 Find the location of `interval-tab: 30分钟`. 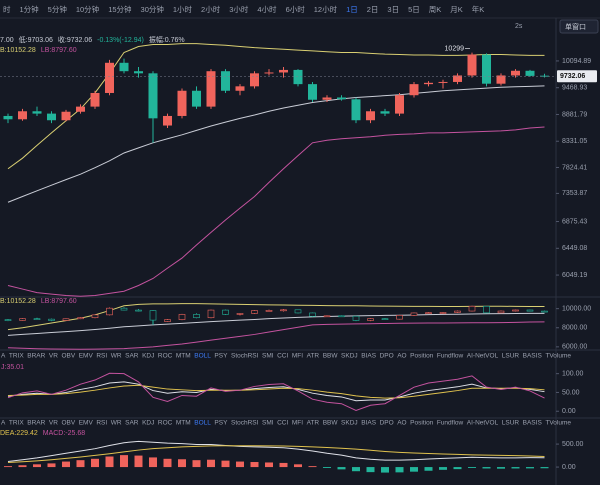

interval-tab: 30分钟 is located at coordinates (153, 9).